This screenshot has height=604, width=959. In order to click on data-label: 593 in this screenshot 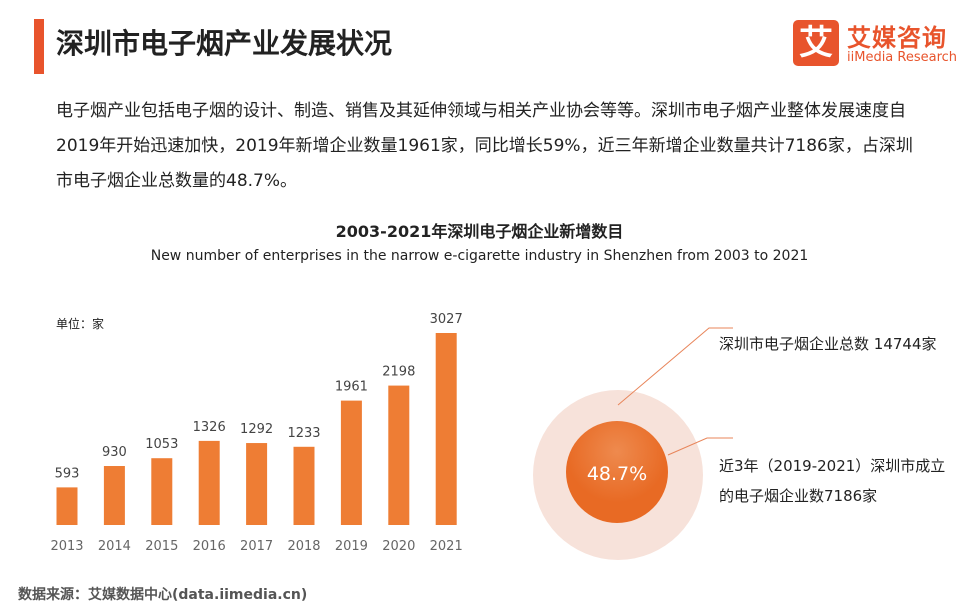, I will do `click(67, 473)`.